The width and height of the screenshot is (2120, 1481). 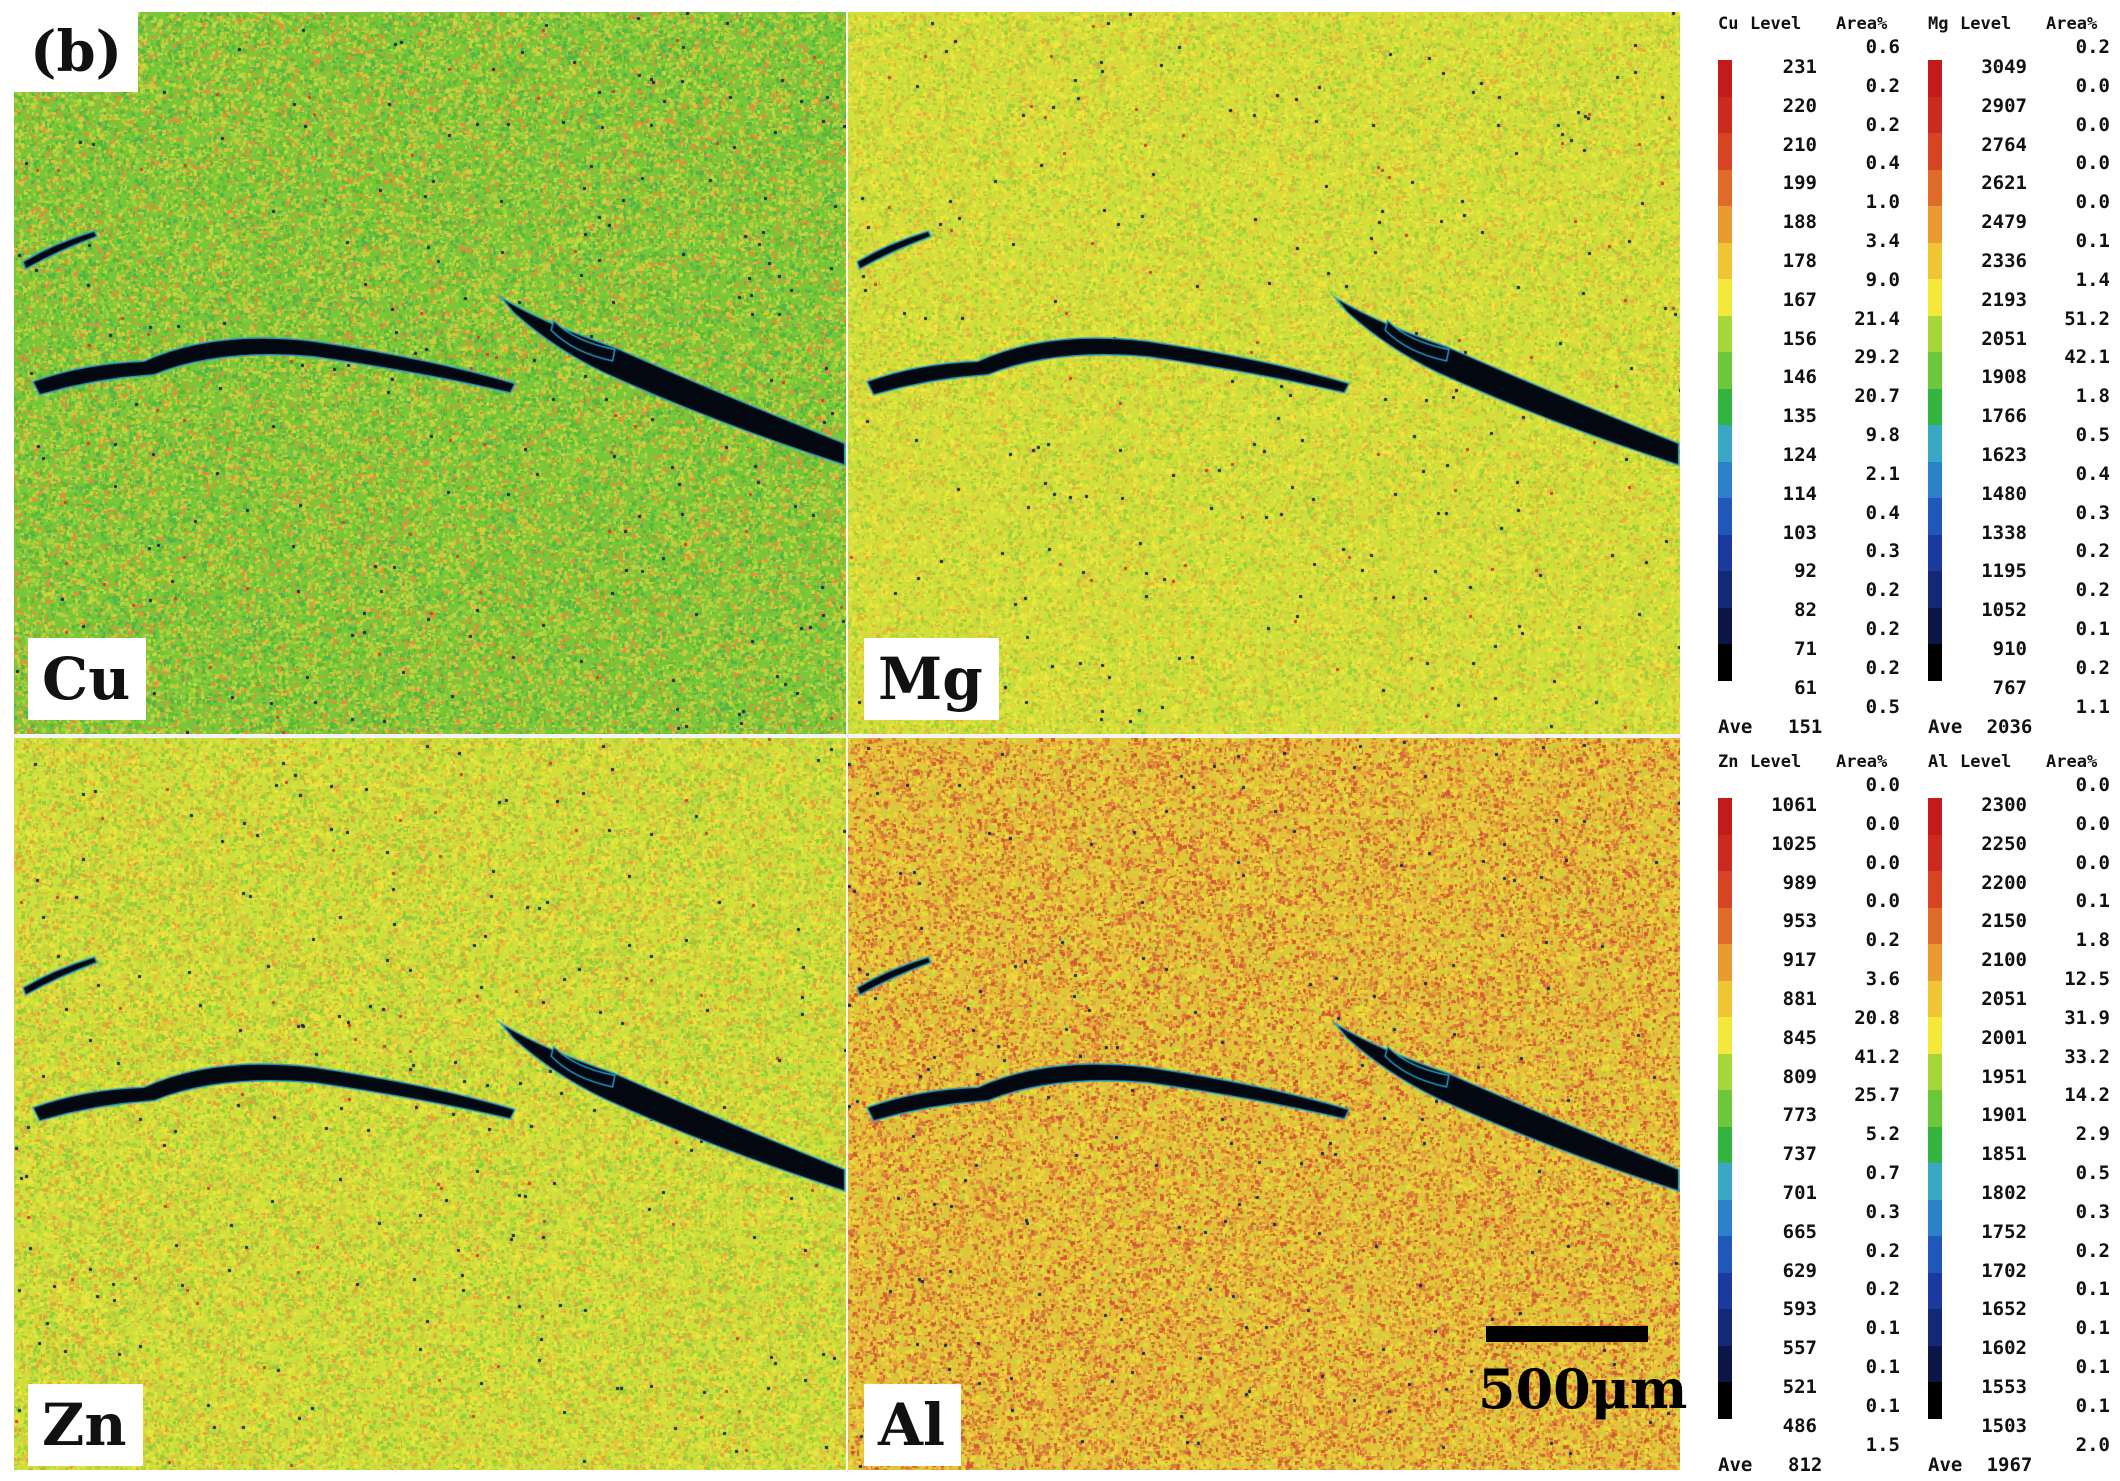 I want to click on cu-color-scale-bar, so click(x=1725, y=370).